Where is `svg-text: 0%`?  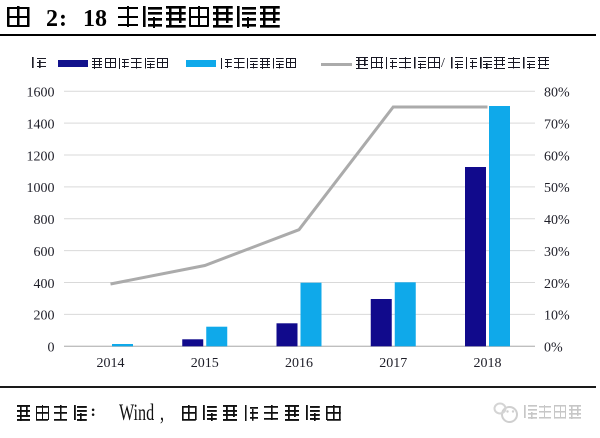
svg-text: 0% is located at coordinates (553, 348).